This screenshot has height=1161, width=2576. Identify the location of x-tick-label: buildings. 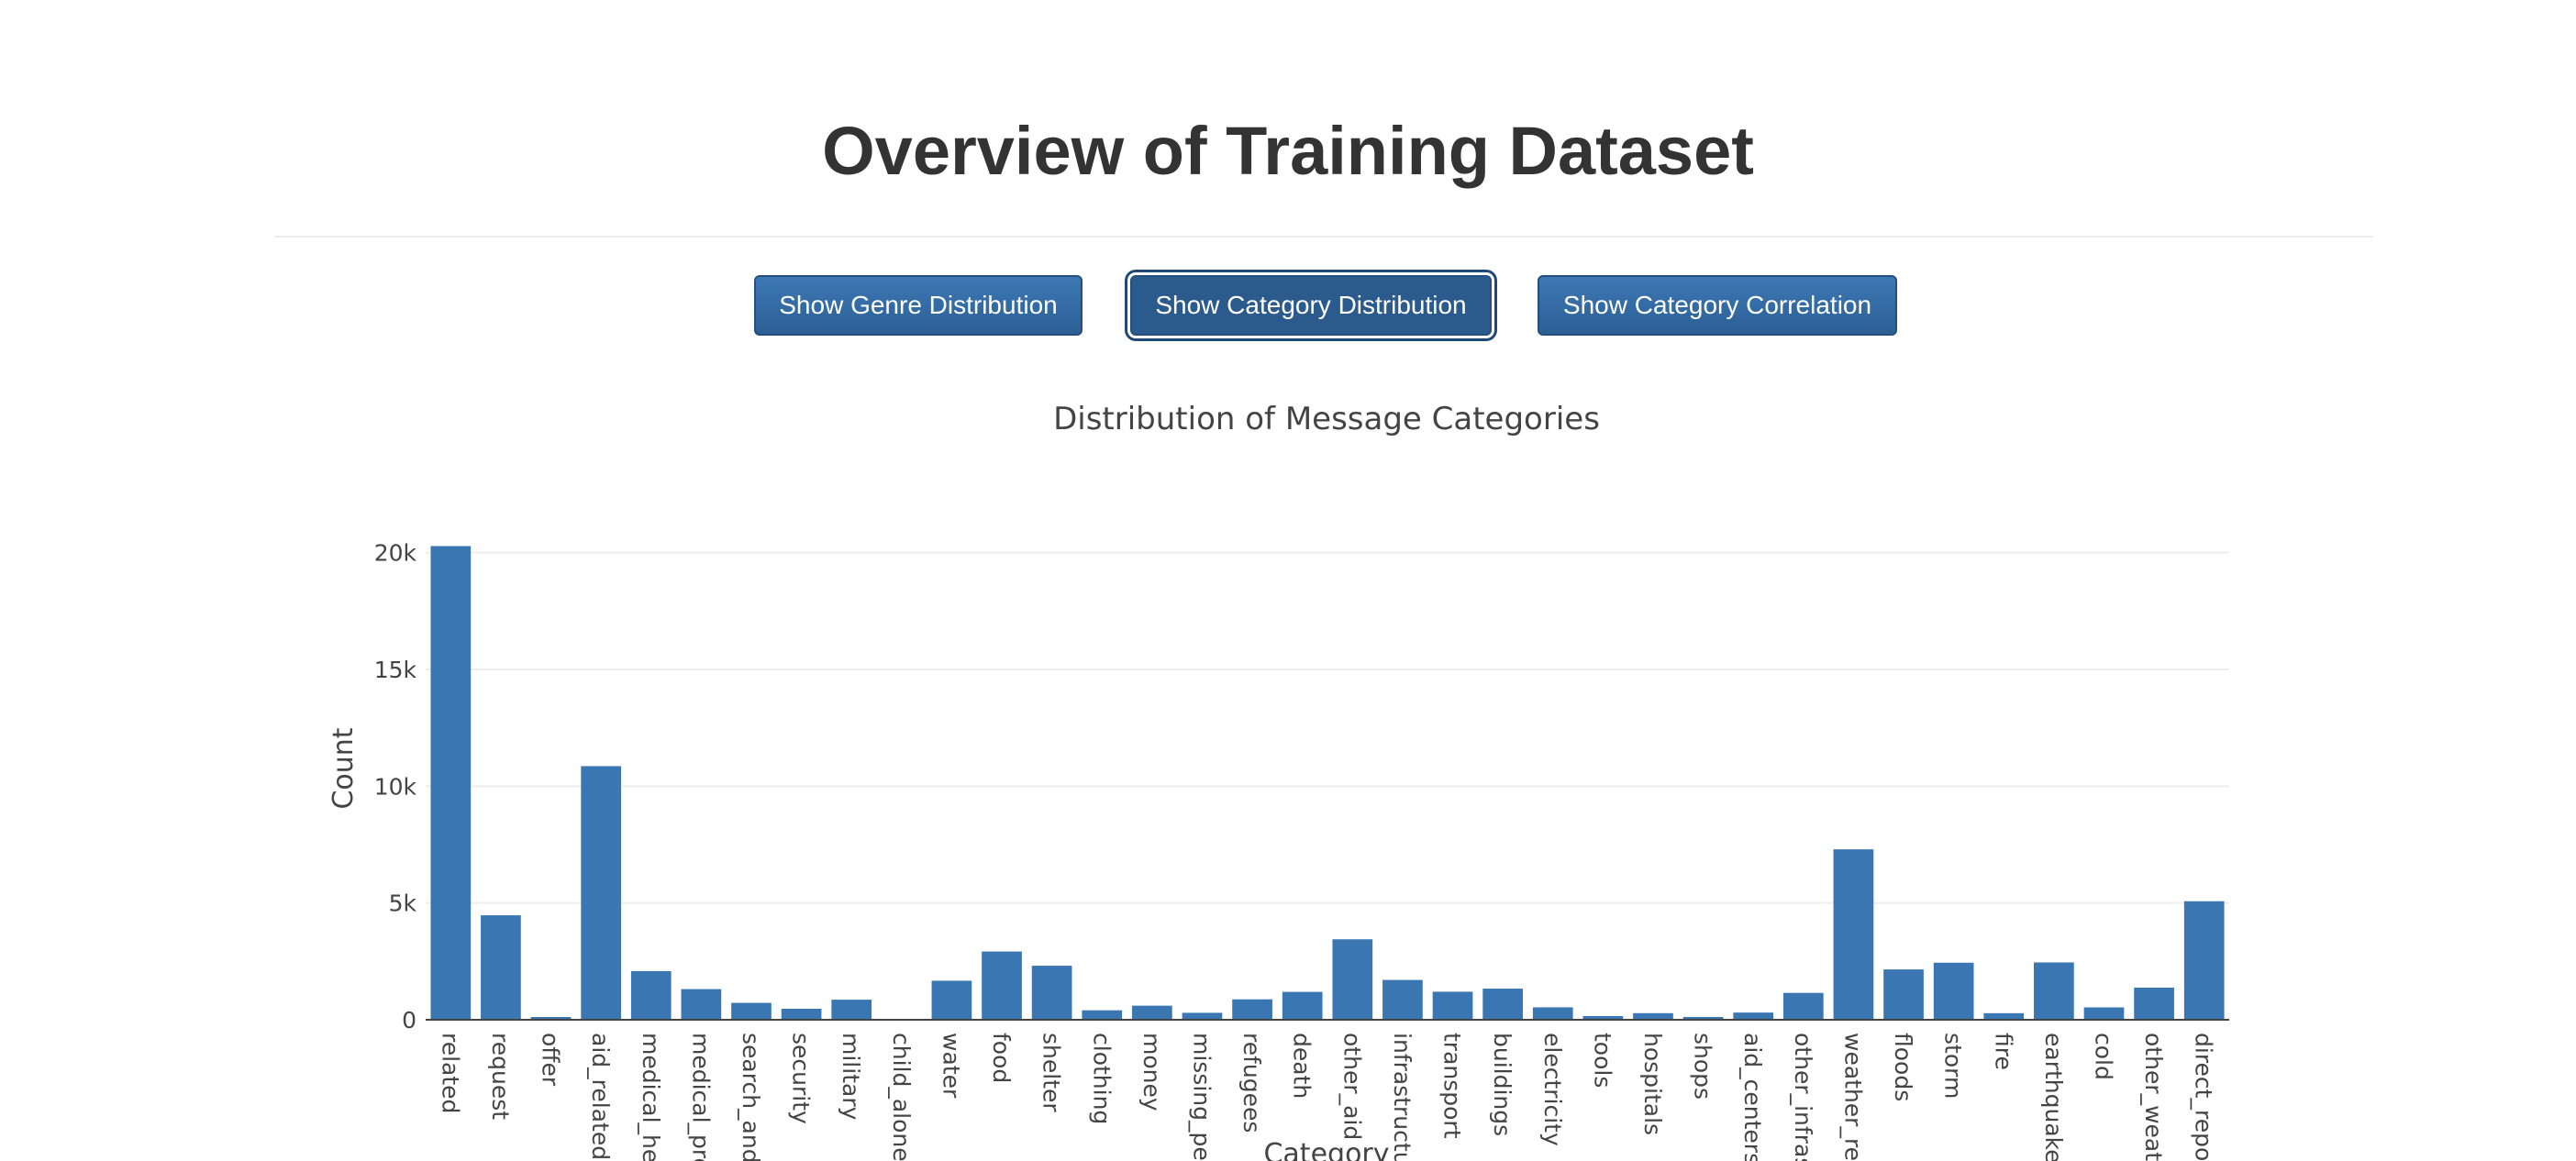
(1502, 1084).